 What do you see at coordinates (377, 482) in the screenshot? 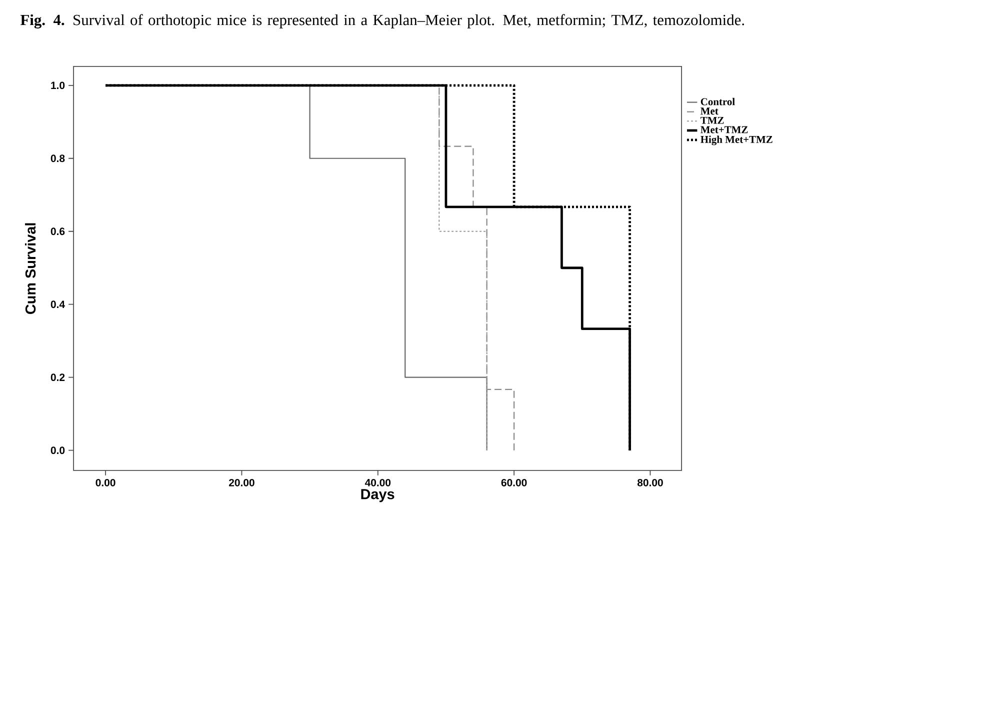
I see `x-tick-label: 40.00` at bounding box center [377, 482].